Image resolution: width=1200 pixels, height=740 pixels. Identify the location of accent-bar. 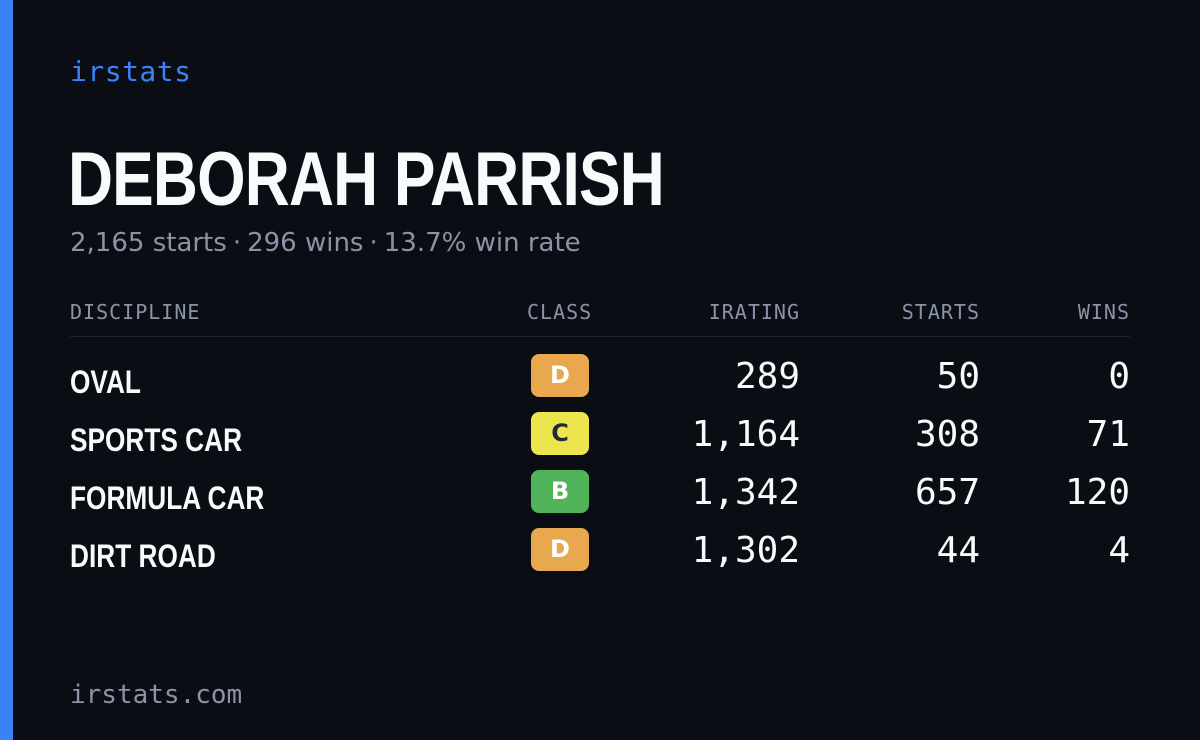
(6, 370).